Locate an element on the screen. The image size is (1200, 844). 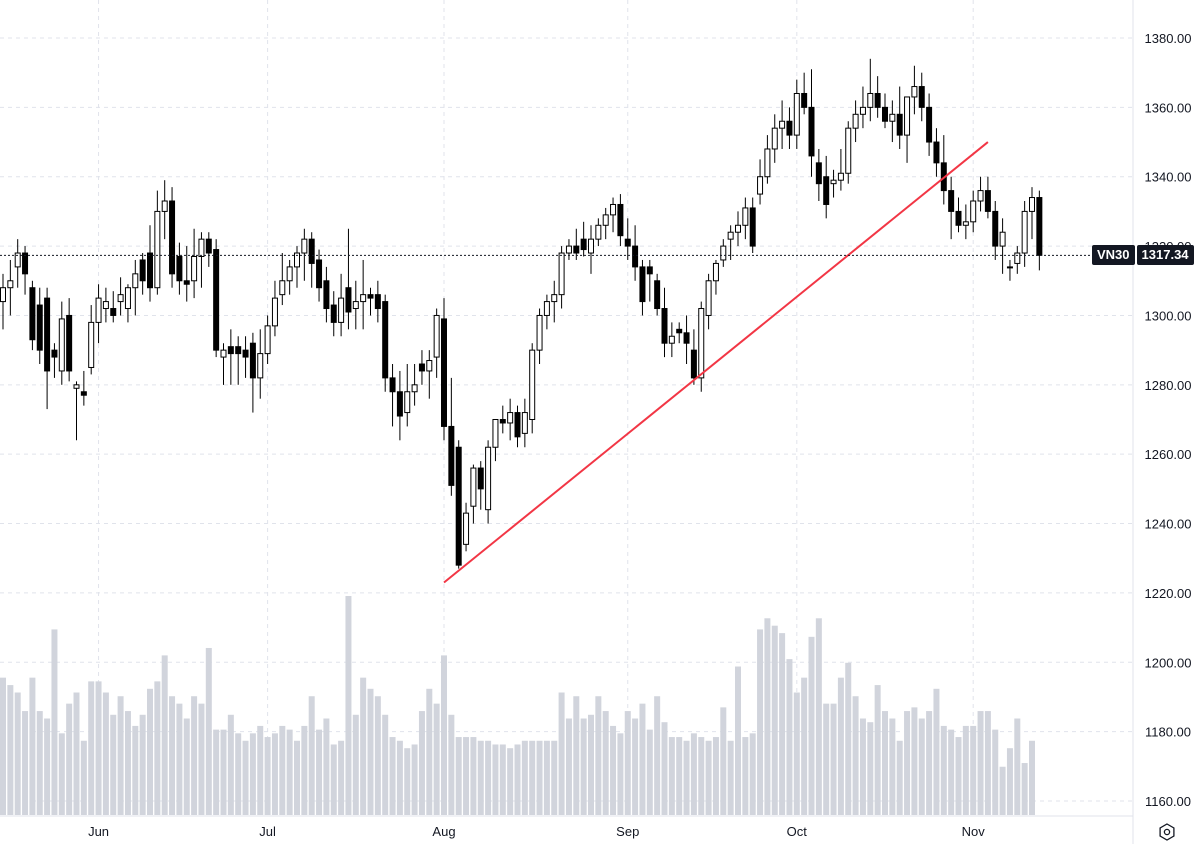
y-tick-label: 1160.00 is located at coordinates (1168, 801).